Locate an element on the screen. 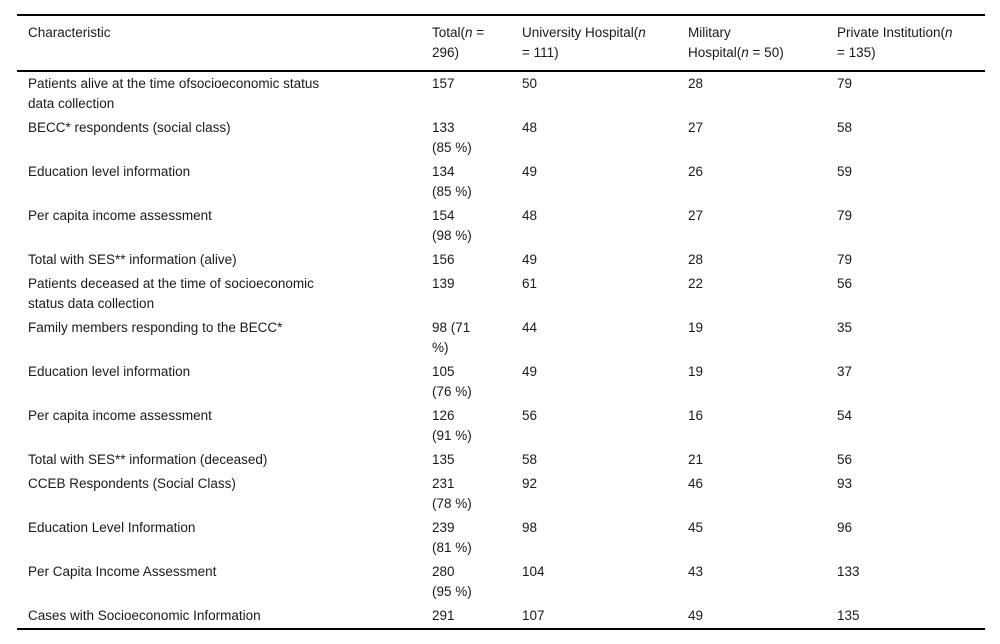 The height and width of the screenshot is (644, 1000). header-label: Total( is located at coordinates (449, 32).